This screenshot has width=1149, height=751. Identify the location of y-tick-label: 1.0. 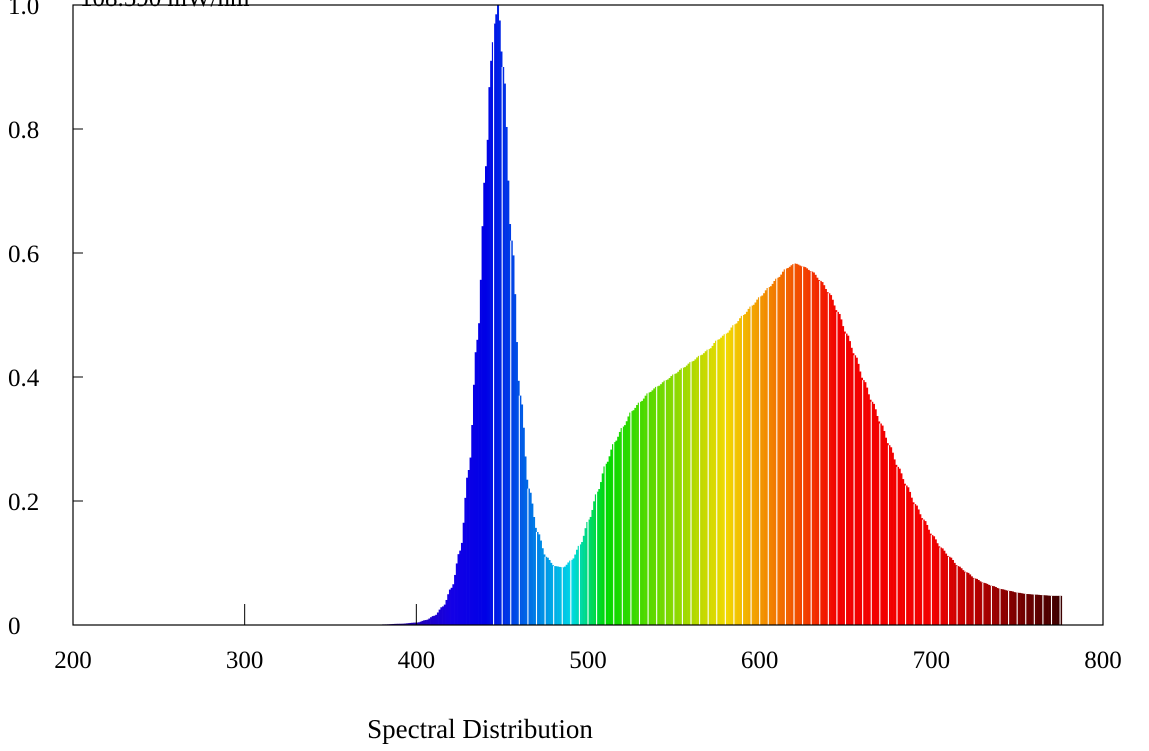
(23, 10).